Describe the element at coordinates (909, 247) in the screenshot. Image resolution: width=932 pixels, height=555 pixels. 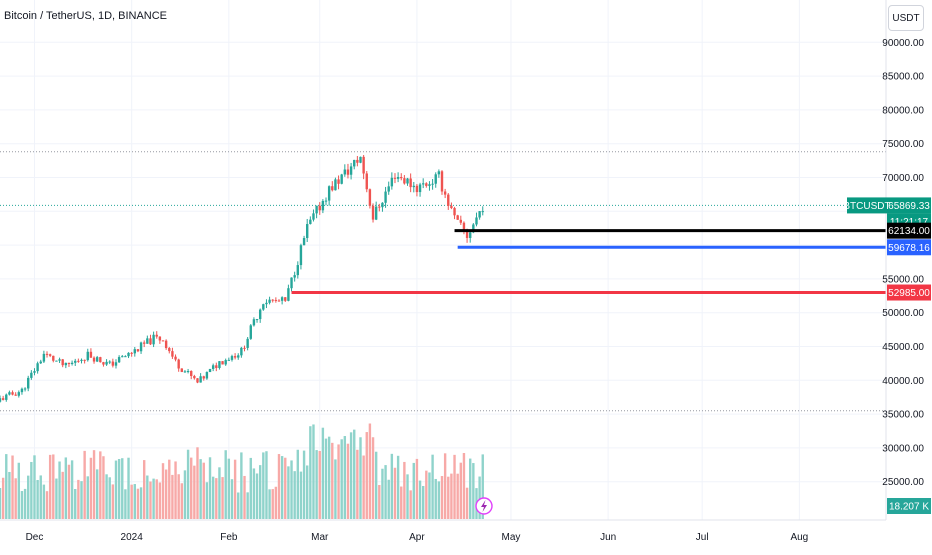
I see `level-price-label-bg` at that location.